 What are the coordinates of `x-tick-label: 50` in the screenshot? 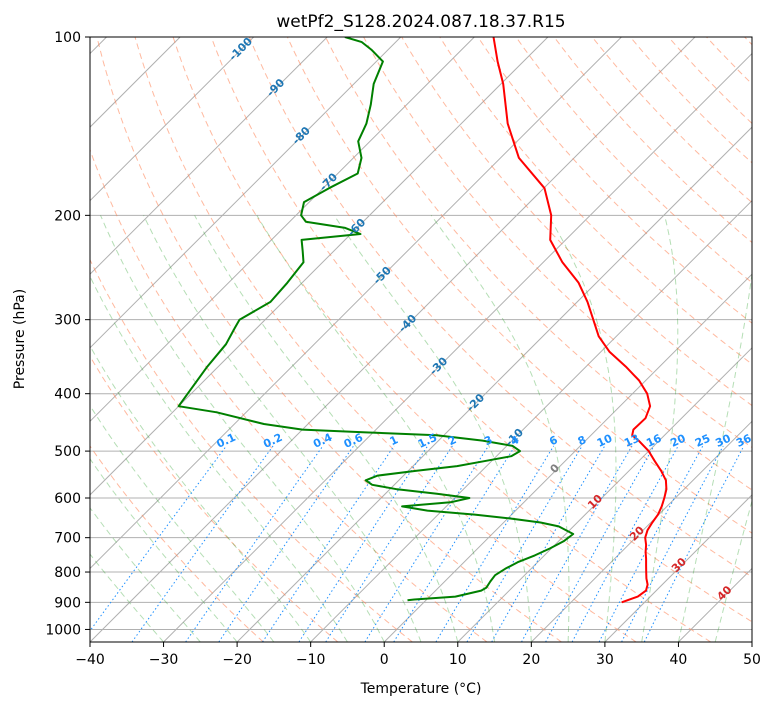 It's located at (752, 660).